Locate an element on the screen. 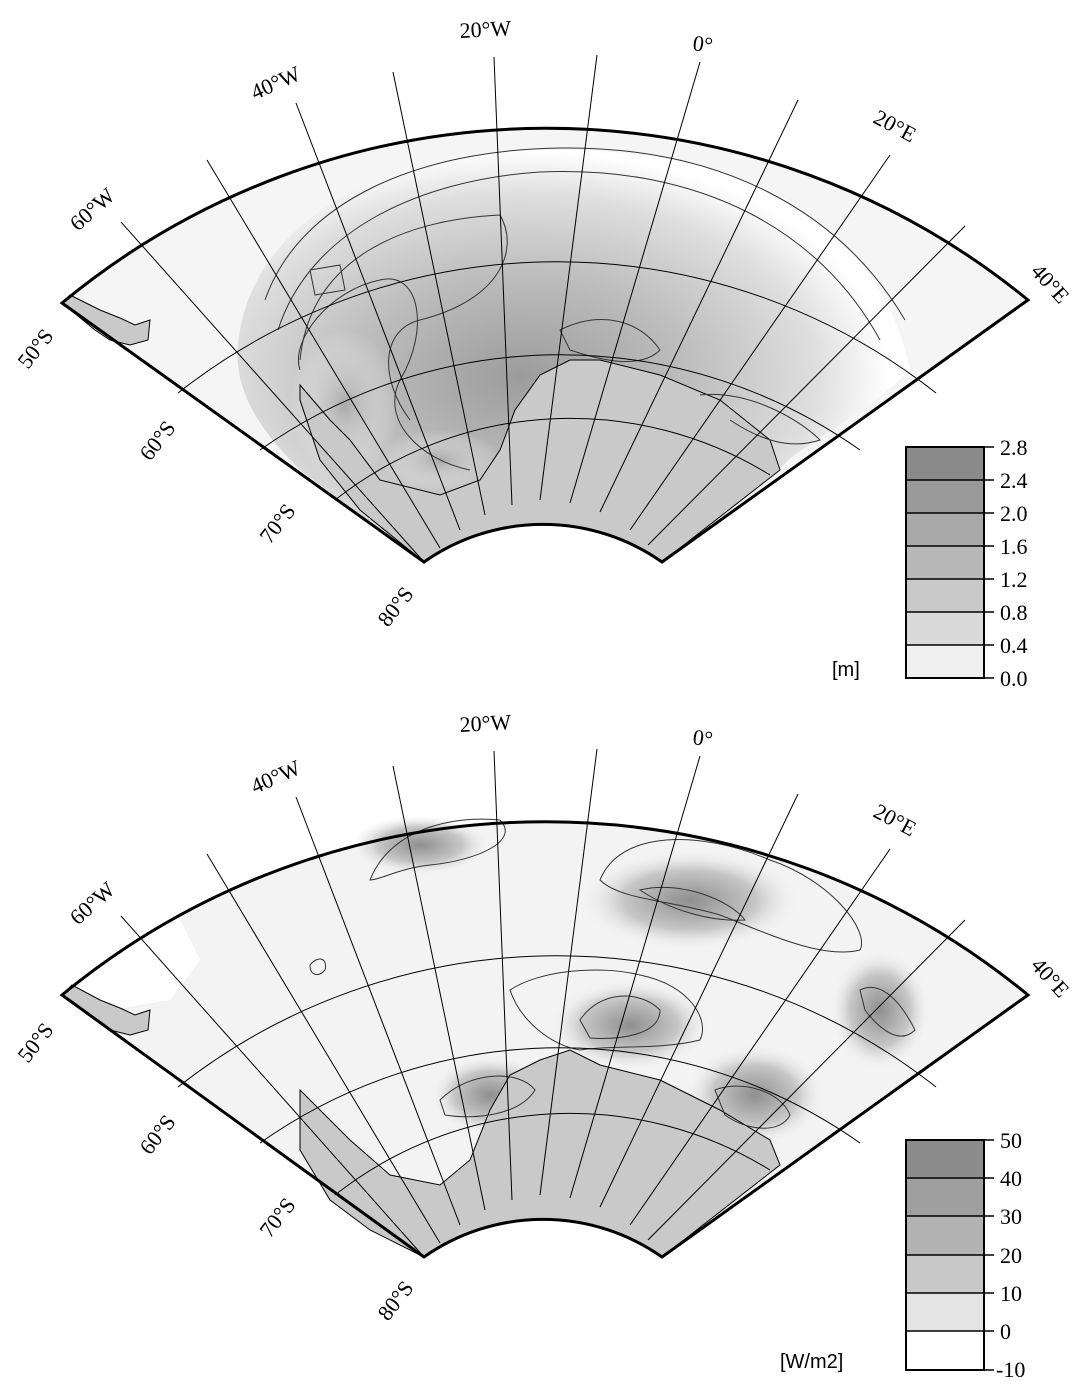 This screenshot has height=1384, width=1081. top-colorbar-tick: 0.8 is located at coordinates (1014, 612).